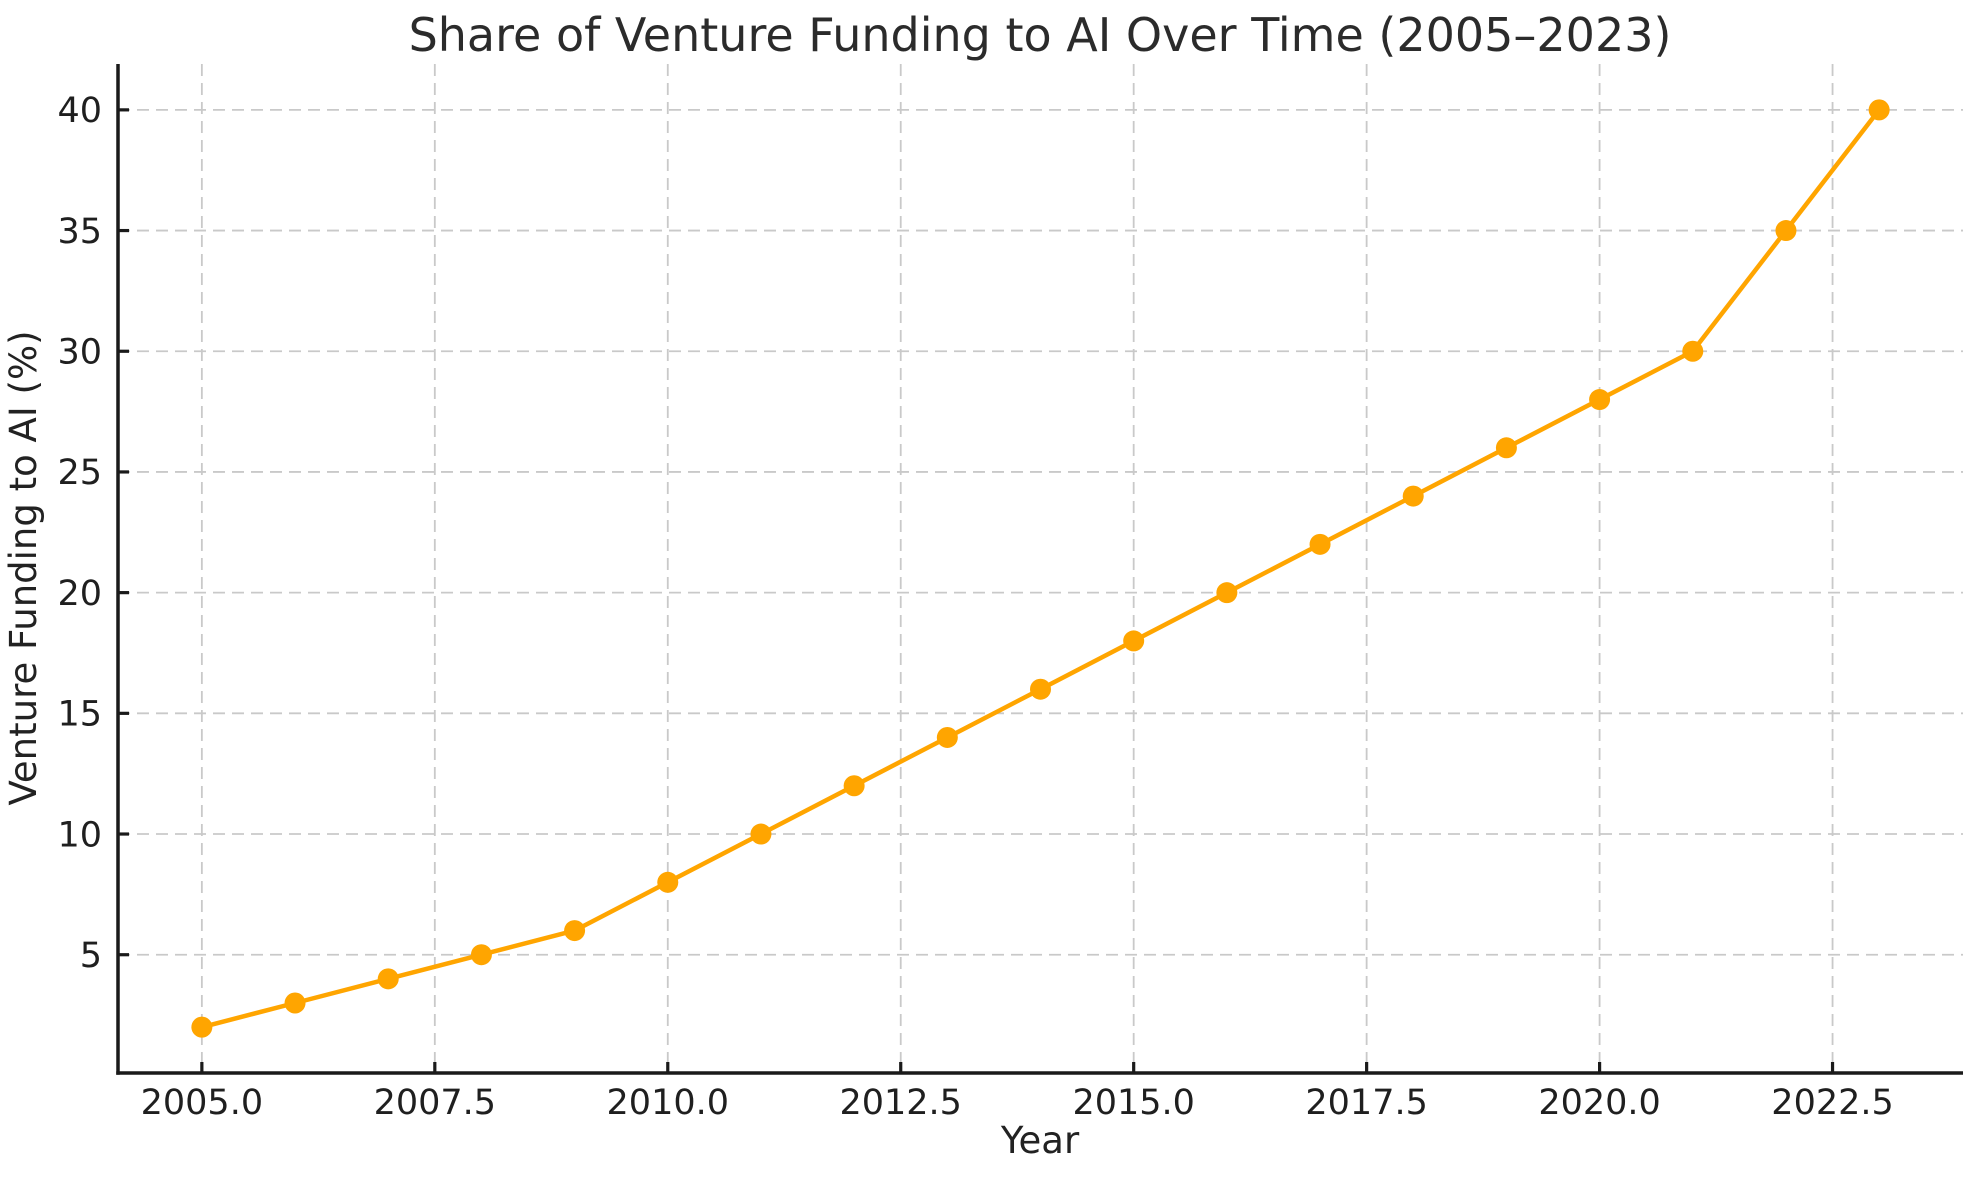 Image resolution: width=1979 pixels, height=1180 pixels. What do you see at coordinates (79, 232) in the screenshot?
I see `y-tick-label: 35` at bounding box center [79, 232].